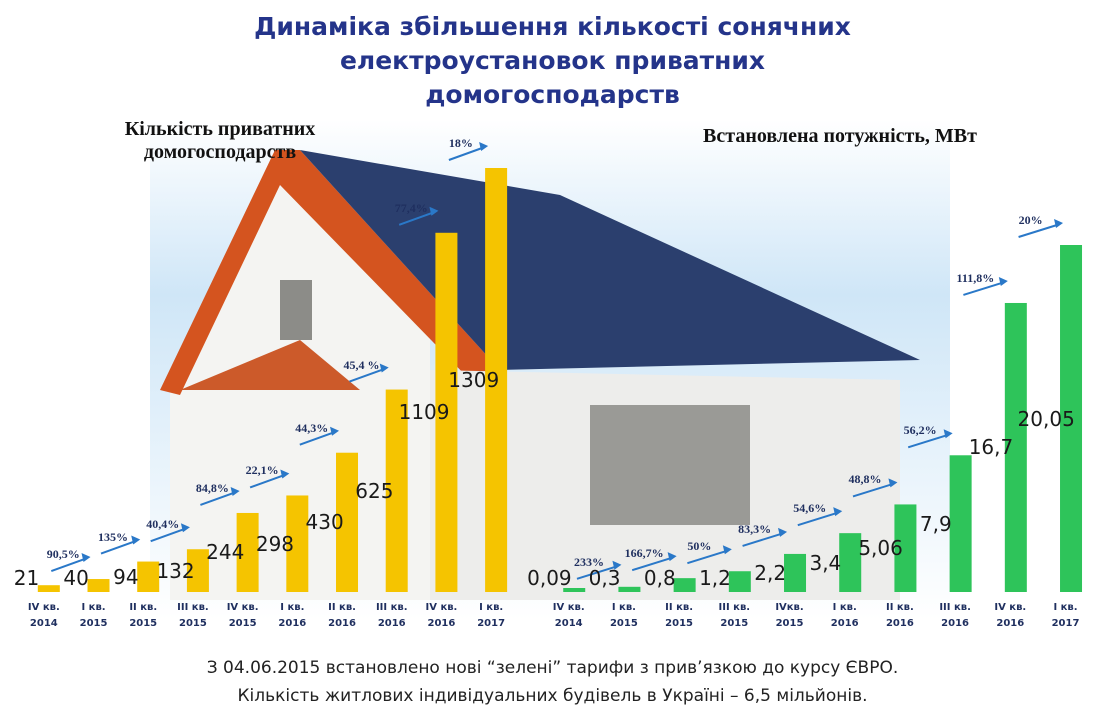 This screenshot has height=722, width=1105. Describe the element at coordinates (126, 576) in the screenshot. I see `value-label: 94` at that location.